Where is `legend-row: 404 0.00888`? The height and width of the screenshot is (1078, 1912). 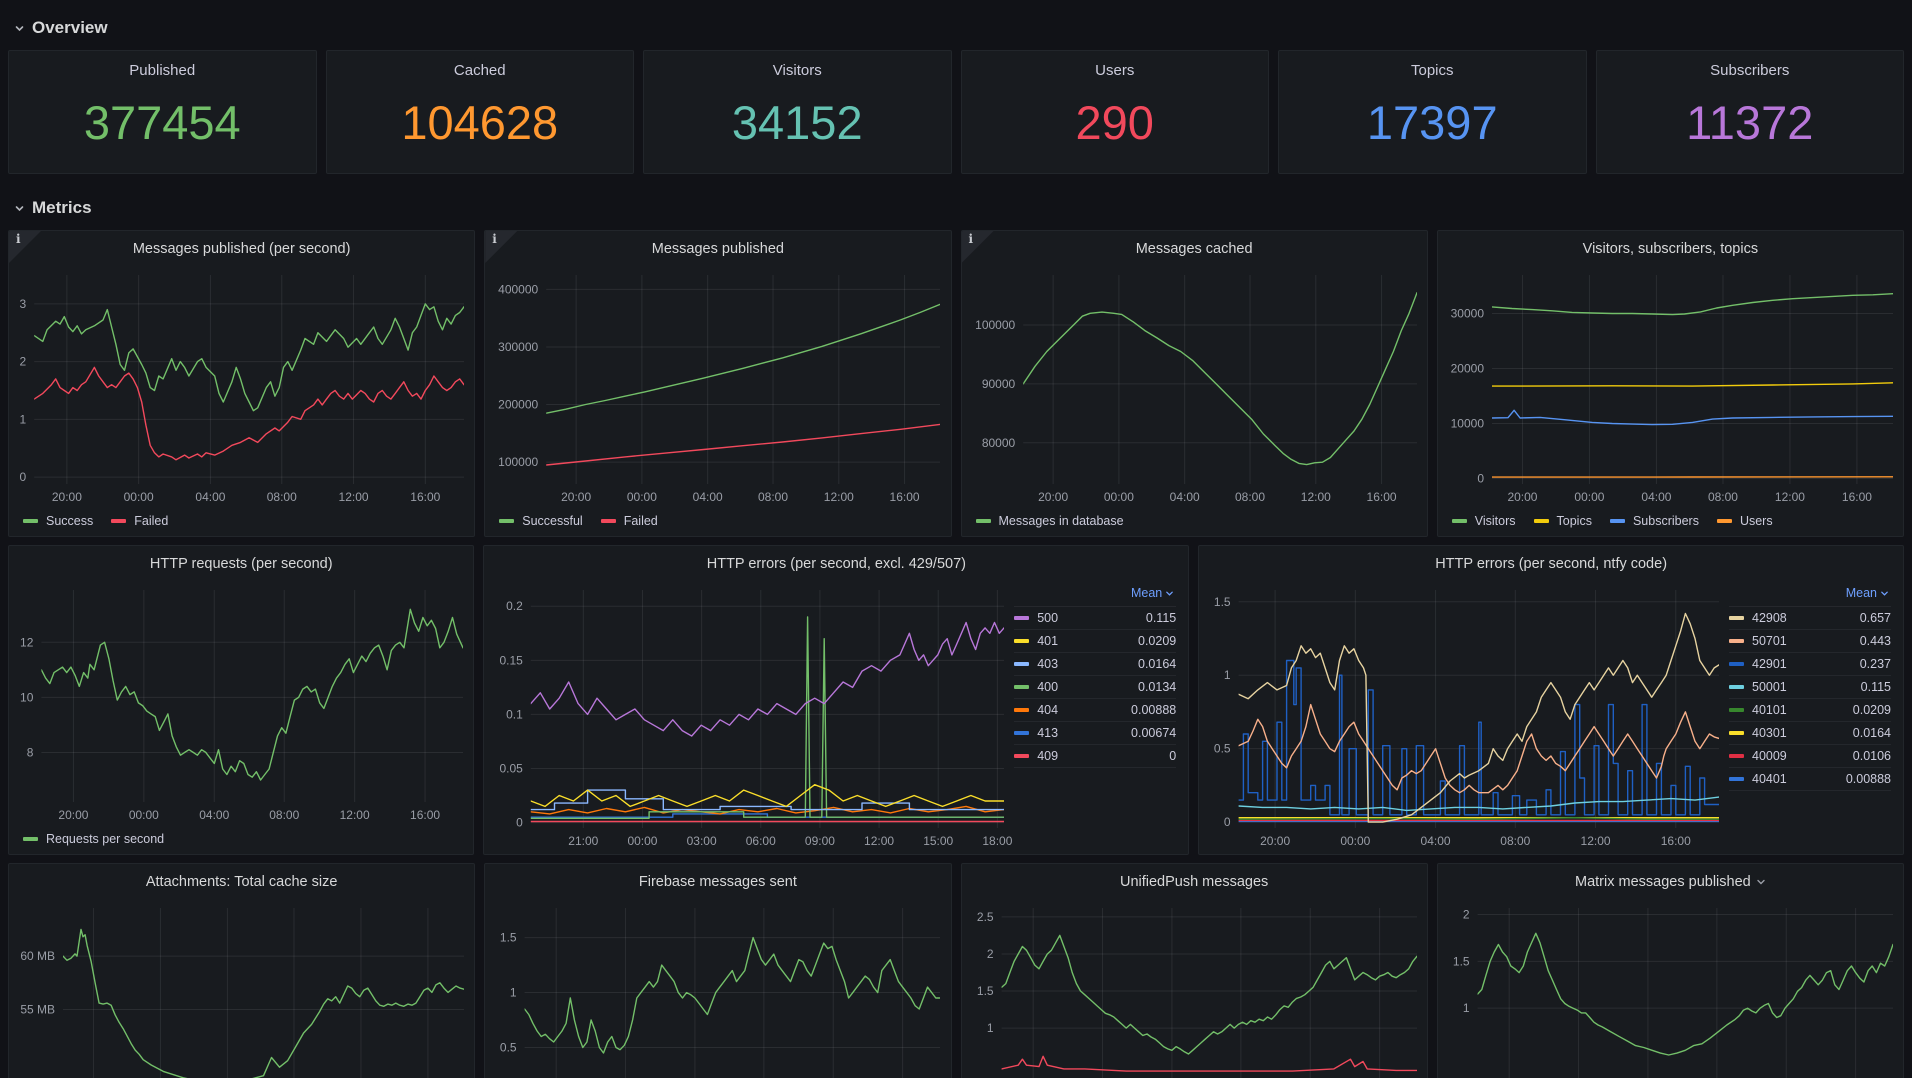 legend-row: 404 0.00888 is located at coordinates (1095, 710).